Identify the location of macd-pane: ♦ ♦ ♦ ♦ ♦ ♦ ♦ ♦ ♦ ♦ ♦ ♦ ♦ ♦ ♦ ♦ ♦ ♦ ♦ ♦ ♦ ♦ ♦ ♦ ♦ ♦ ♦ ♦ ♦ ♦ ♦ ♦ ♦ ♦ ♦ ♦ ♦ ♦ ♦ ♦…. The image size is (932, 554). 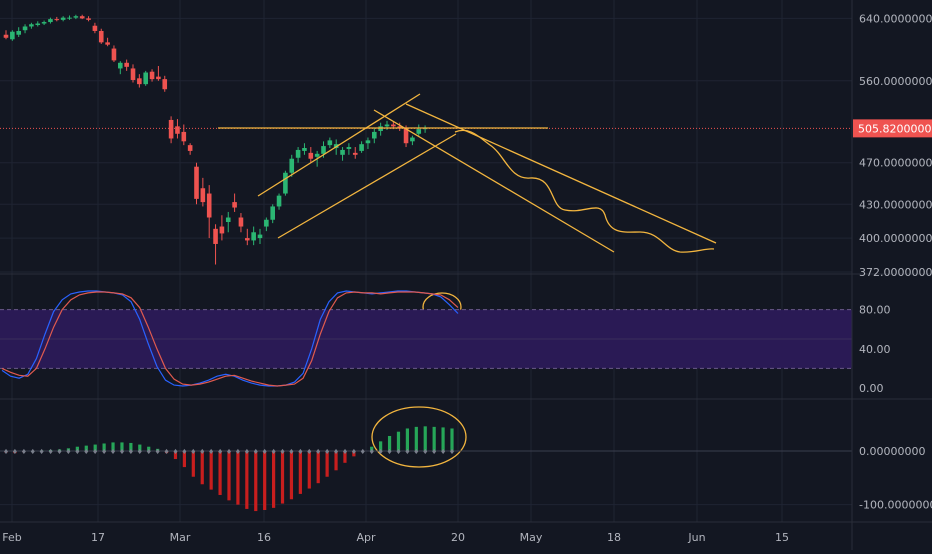
(426, 469).